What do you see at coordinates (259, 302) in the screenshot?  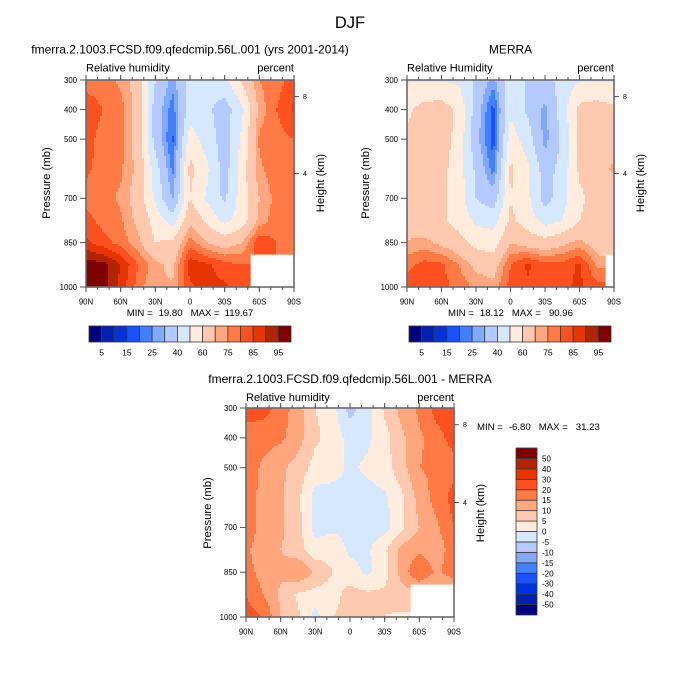 I see `x-tick-label: 60S` at bounding box center [259, 302].